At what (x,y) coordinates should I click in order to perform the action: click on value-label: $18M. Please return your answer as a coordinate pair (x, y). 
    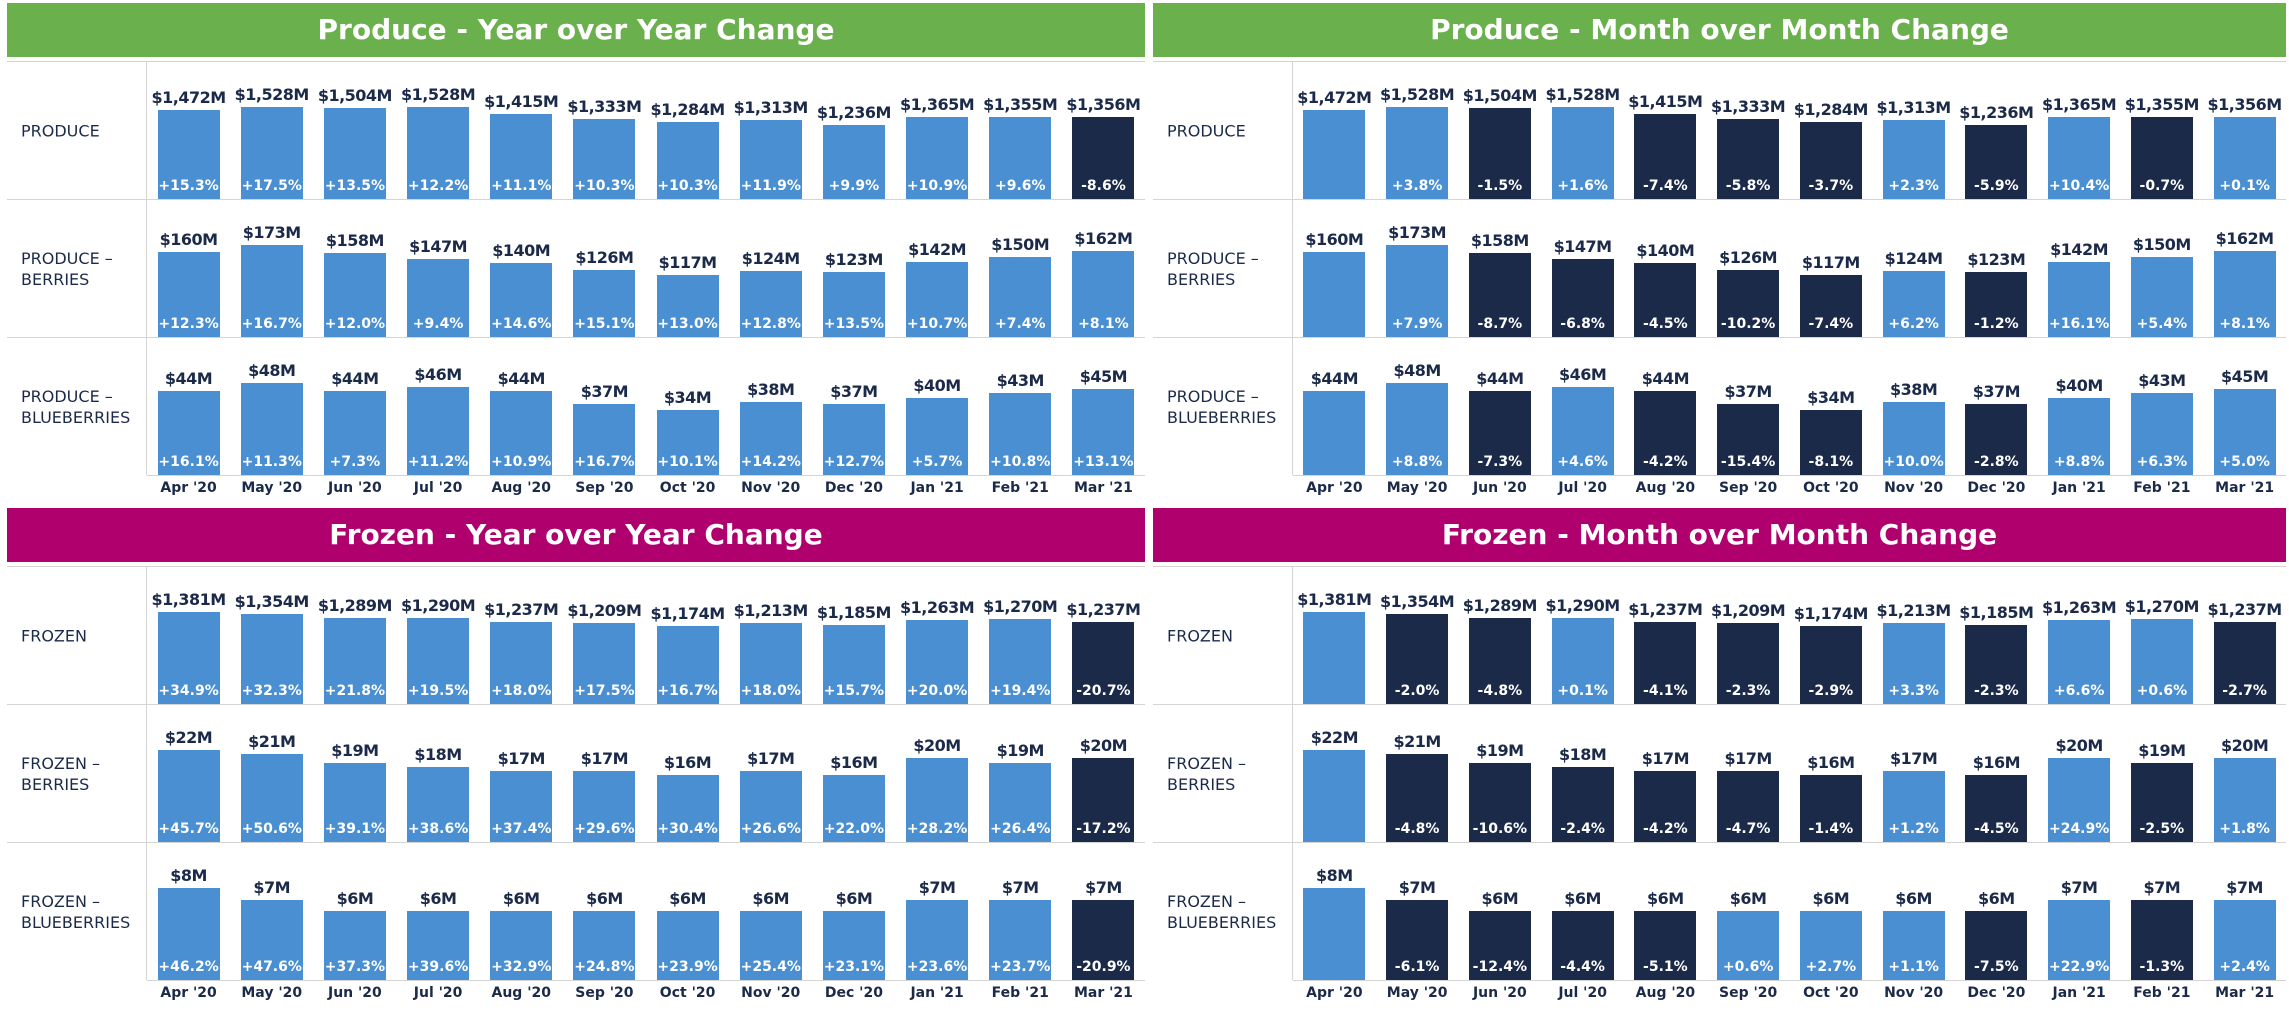
    Looking at the image, I should click on (1582, 754).